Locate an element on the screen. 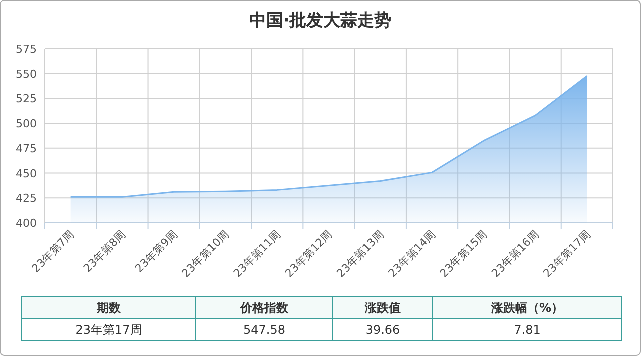 This screenshot has width=641, height=356. x-tick-label: 23年第11周 is located at coordinates (257, 254).